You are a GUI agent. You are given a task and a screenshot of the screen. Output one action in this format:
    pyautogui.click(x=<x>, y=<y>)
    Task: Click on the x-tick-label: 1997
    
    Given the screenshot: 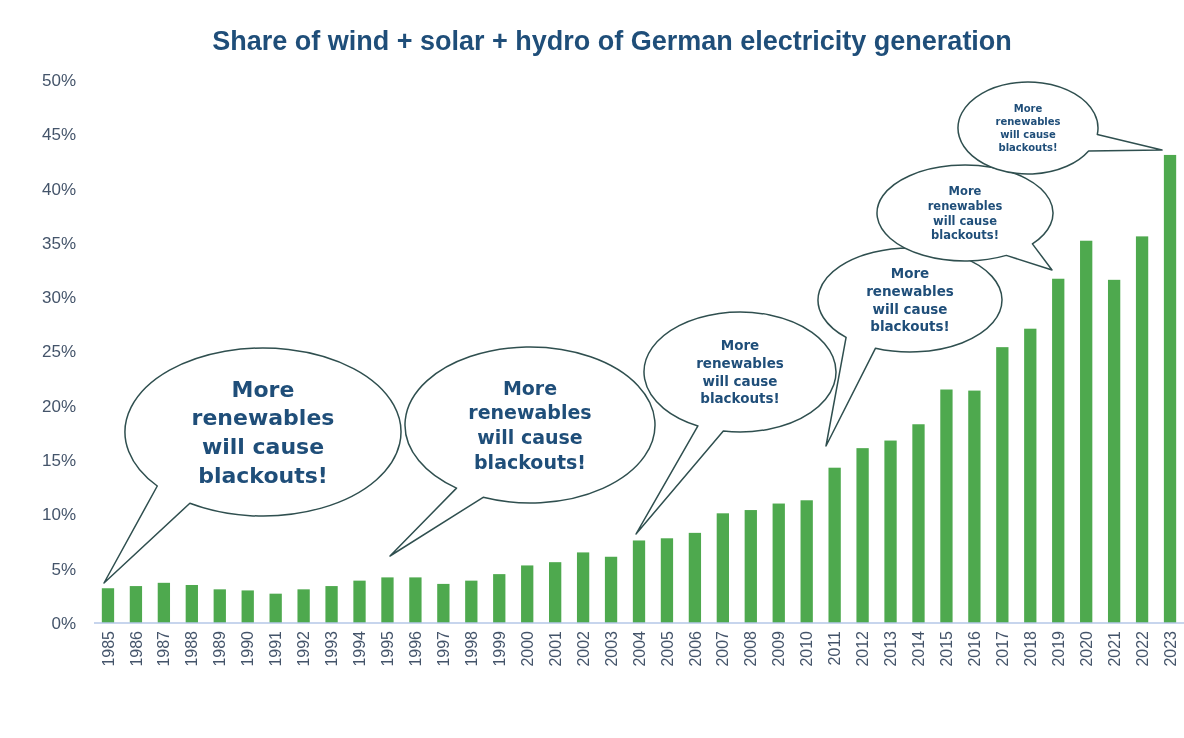 What is the action you would take?
    pyautogui.click(x=443, y=648)
    